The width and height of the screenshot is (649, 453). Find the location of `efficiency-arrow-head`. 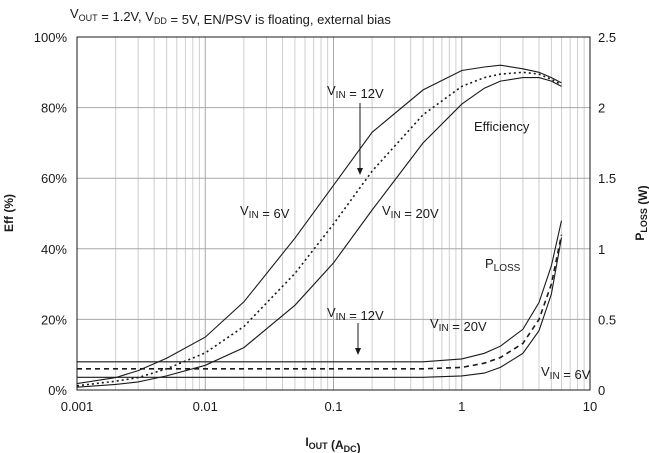

efficiency-arrow-head is located at coordinates (360, 171).